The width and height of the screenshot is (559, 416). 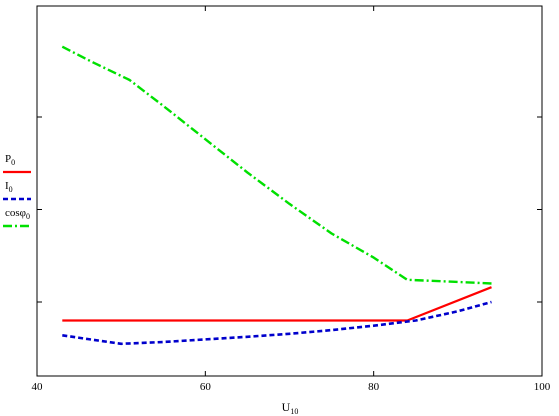 What do you see at coordinates (206, 387) in the screenshot?
I see `x-tick-label-1: 60` at bounding box center [206, 387].